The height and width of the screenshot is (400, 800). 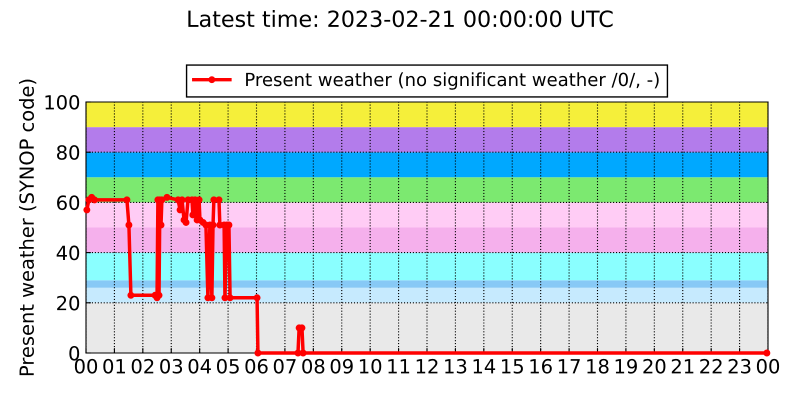 What do you see at coordinates (313, 366) in the screenshot?
I see `x-tick-label: 08` at bounding box center [313, 366].